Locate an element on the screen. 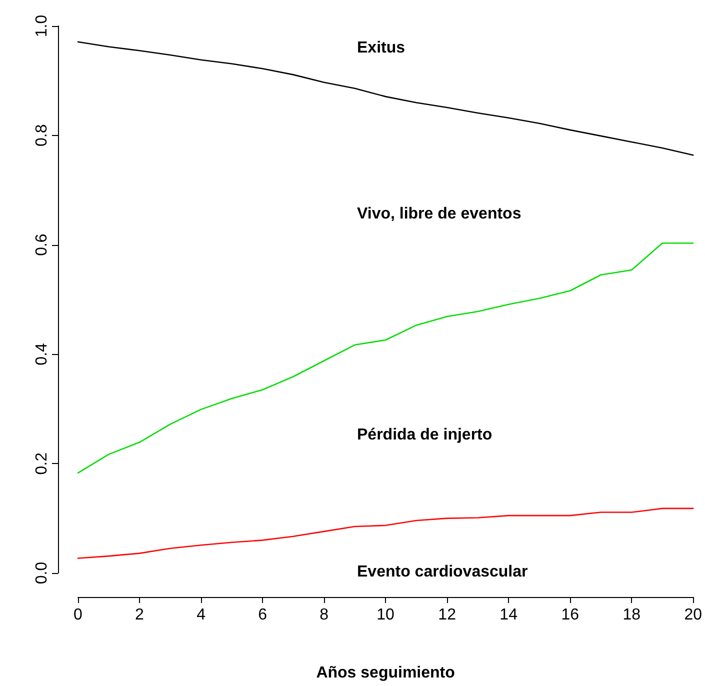 The image size is (705, 686). y-tick-label: 0.0 is located at coordinates (42, 573).